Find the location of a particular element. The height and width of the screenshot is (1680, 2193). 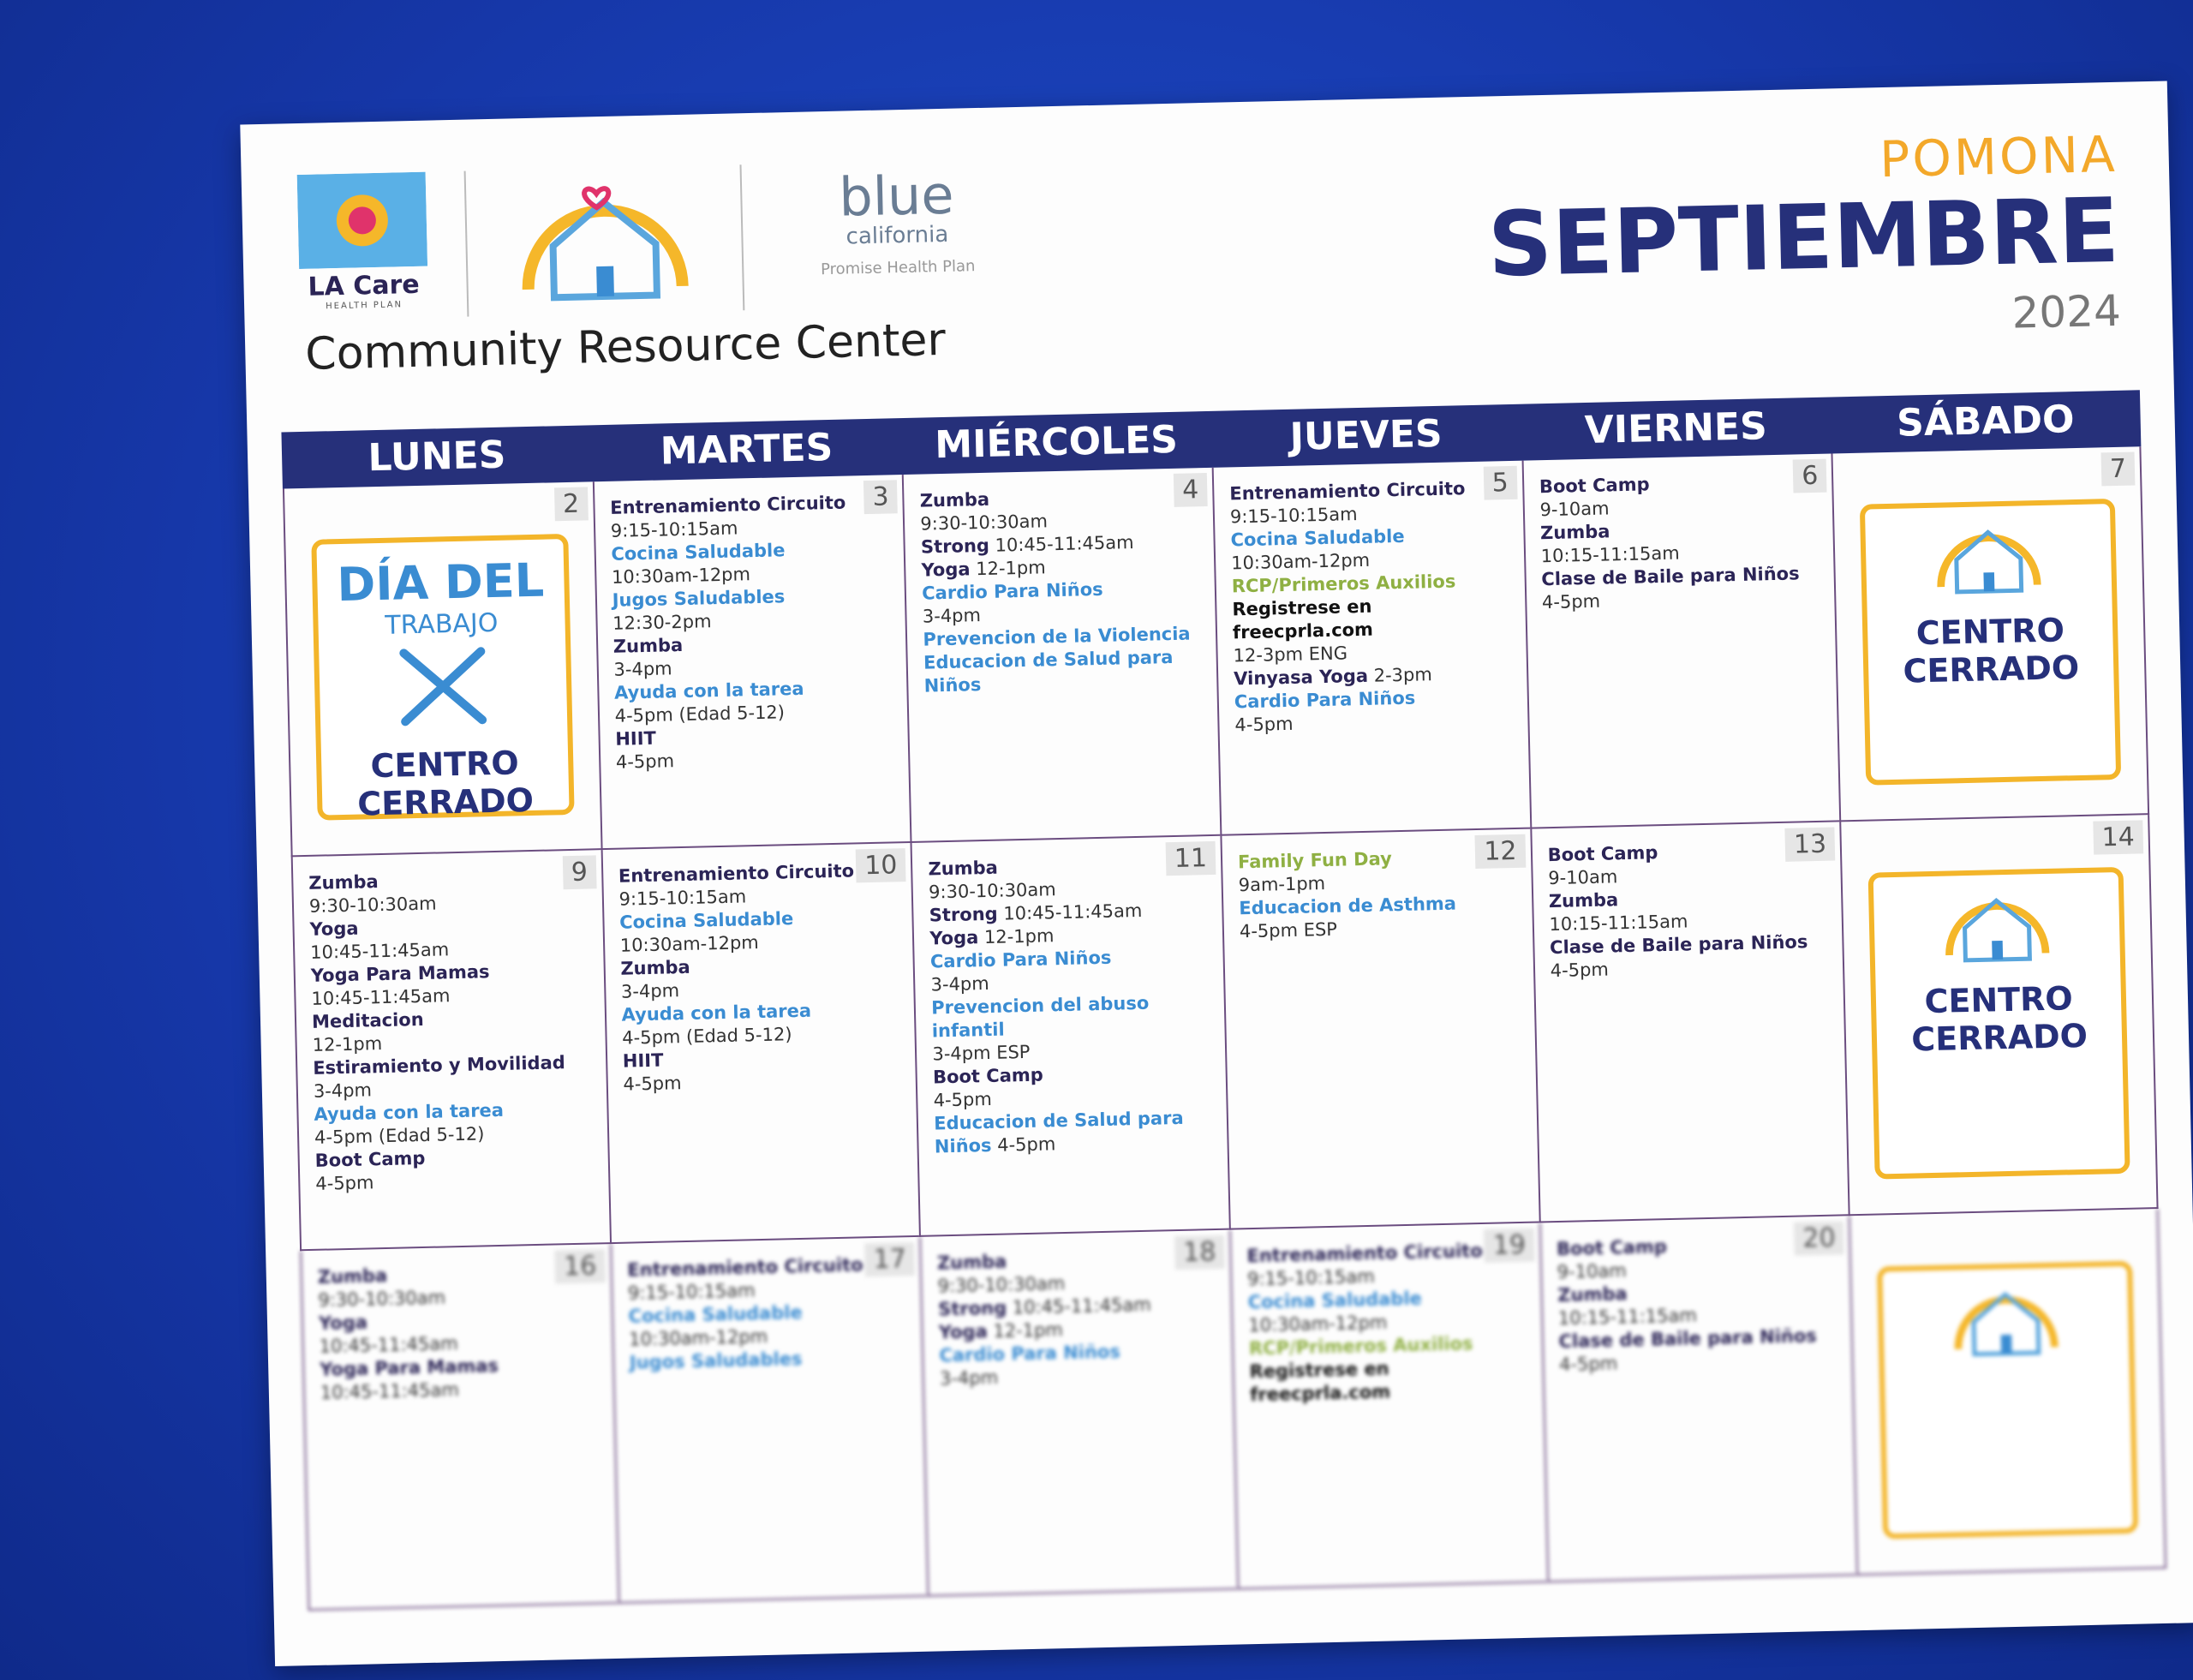

activity-time: 12-3pm ENG is located at coordinates (1291, 655).